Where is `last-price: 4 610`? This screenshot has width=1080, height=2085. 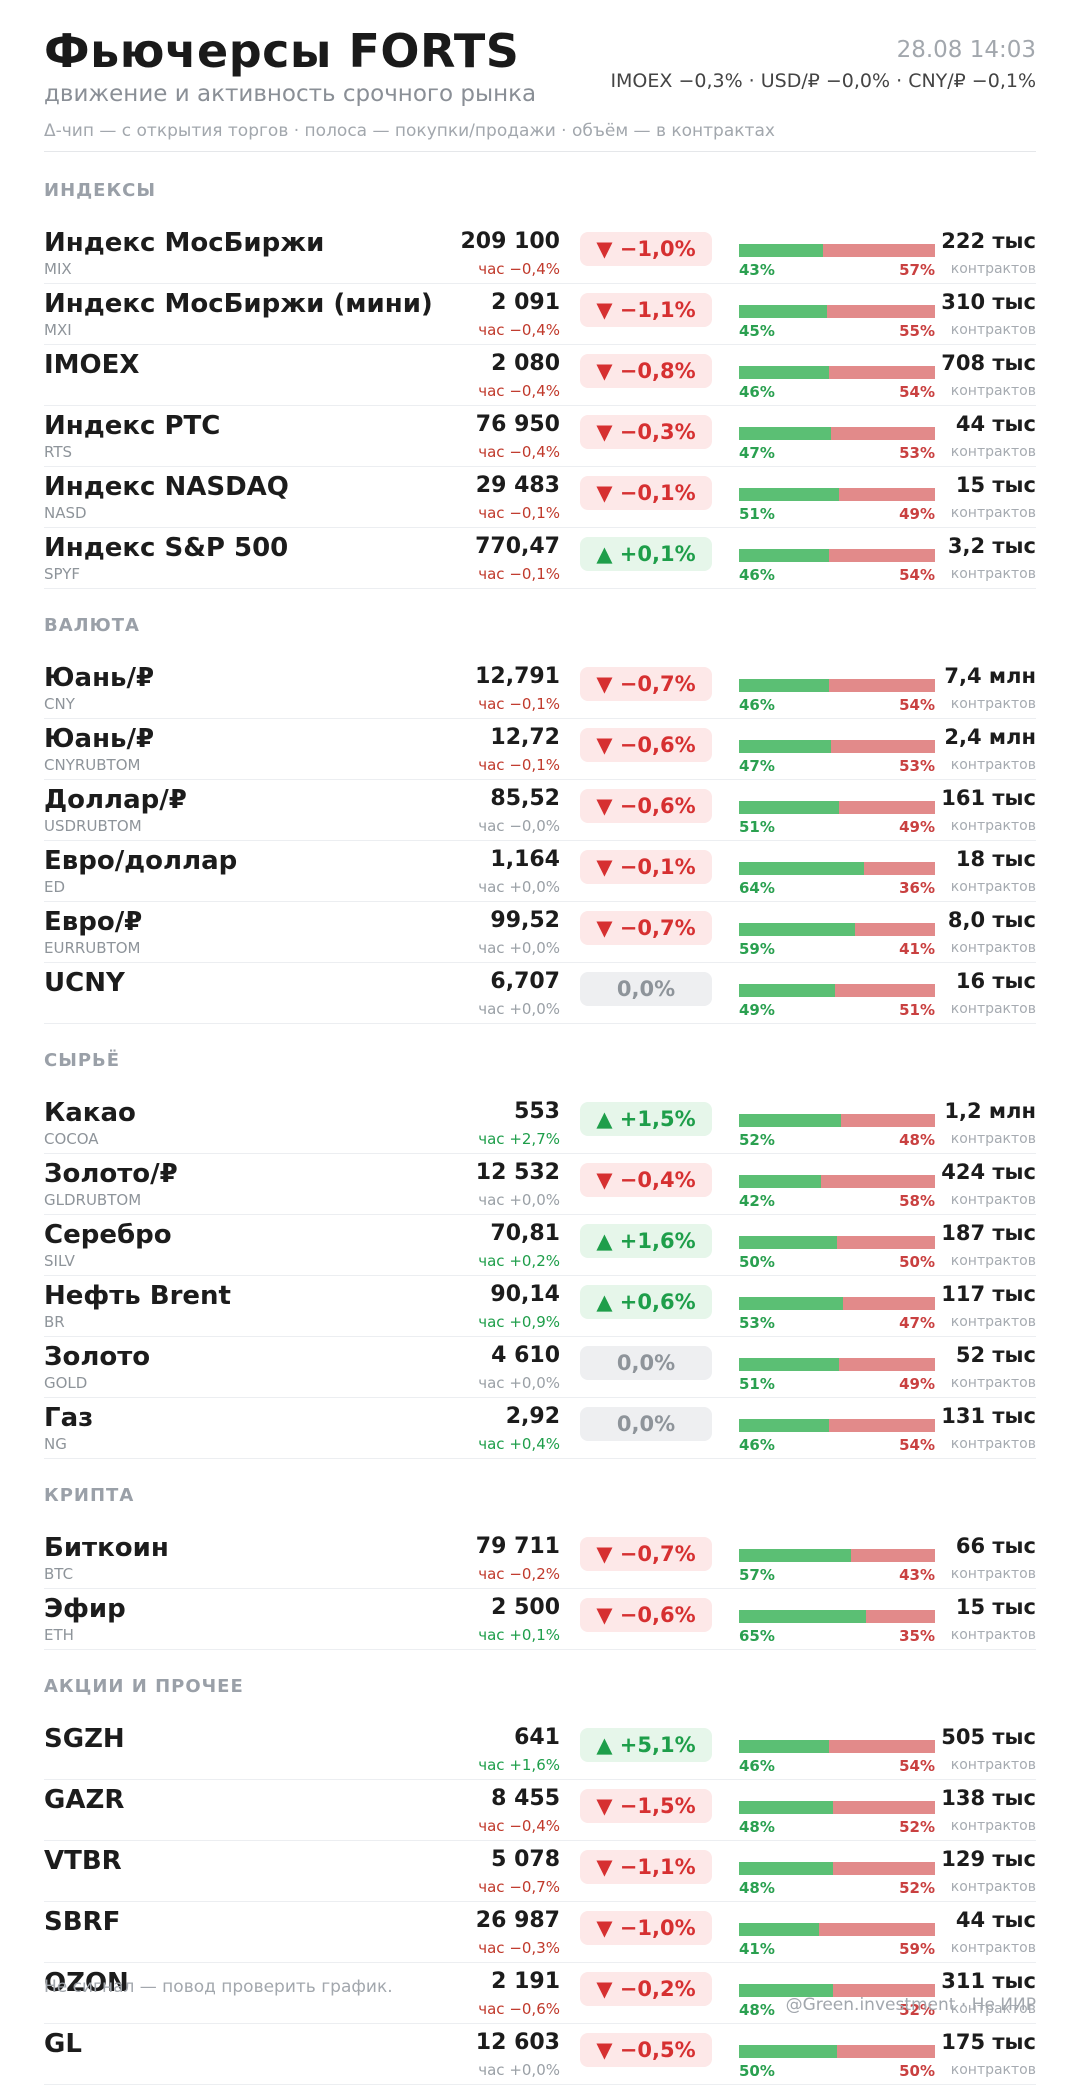 last-price: 4 610 is located at coordinates (525, 1355).